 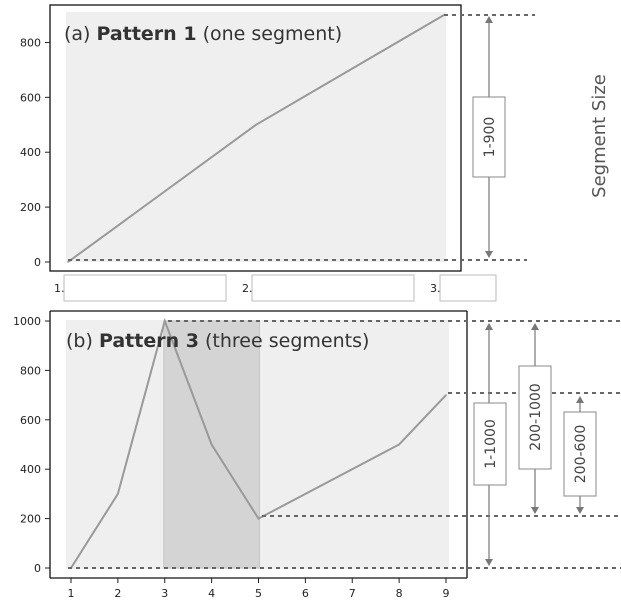 I want to click on range-label-200-1000: 200-1000, so click(x=536, y=416).